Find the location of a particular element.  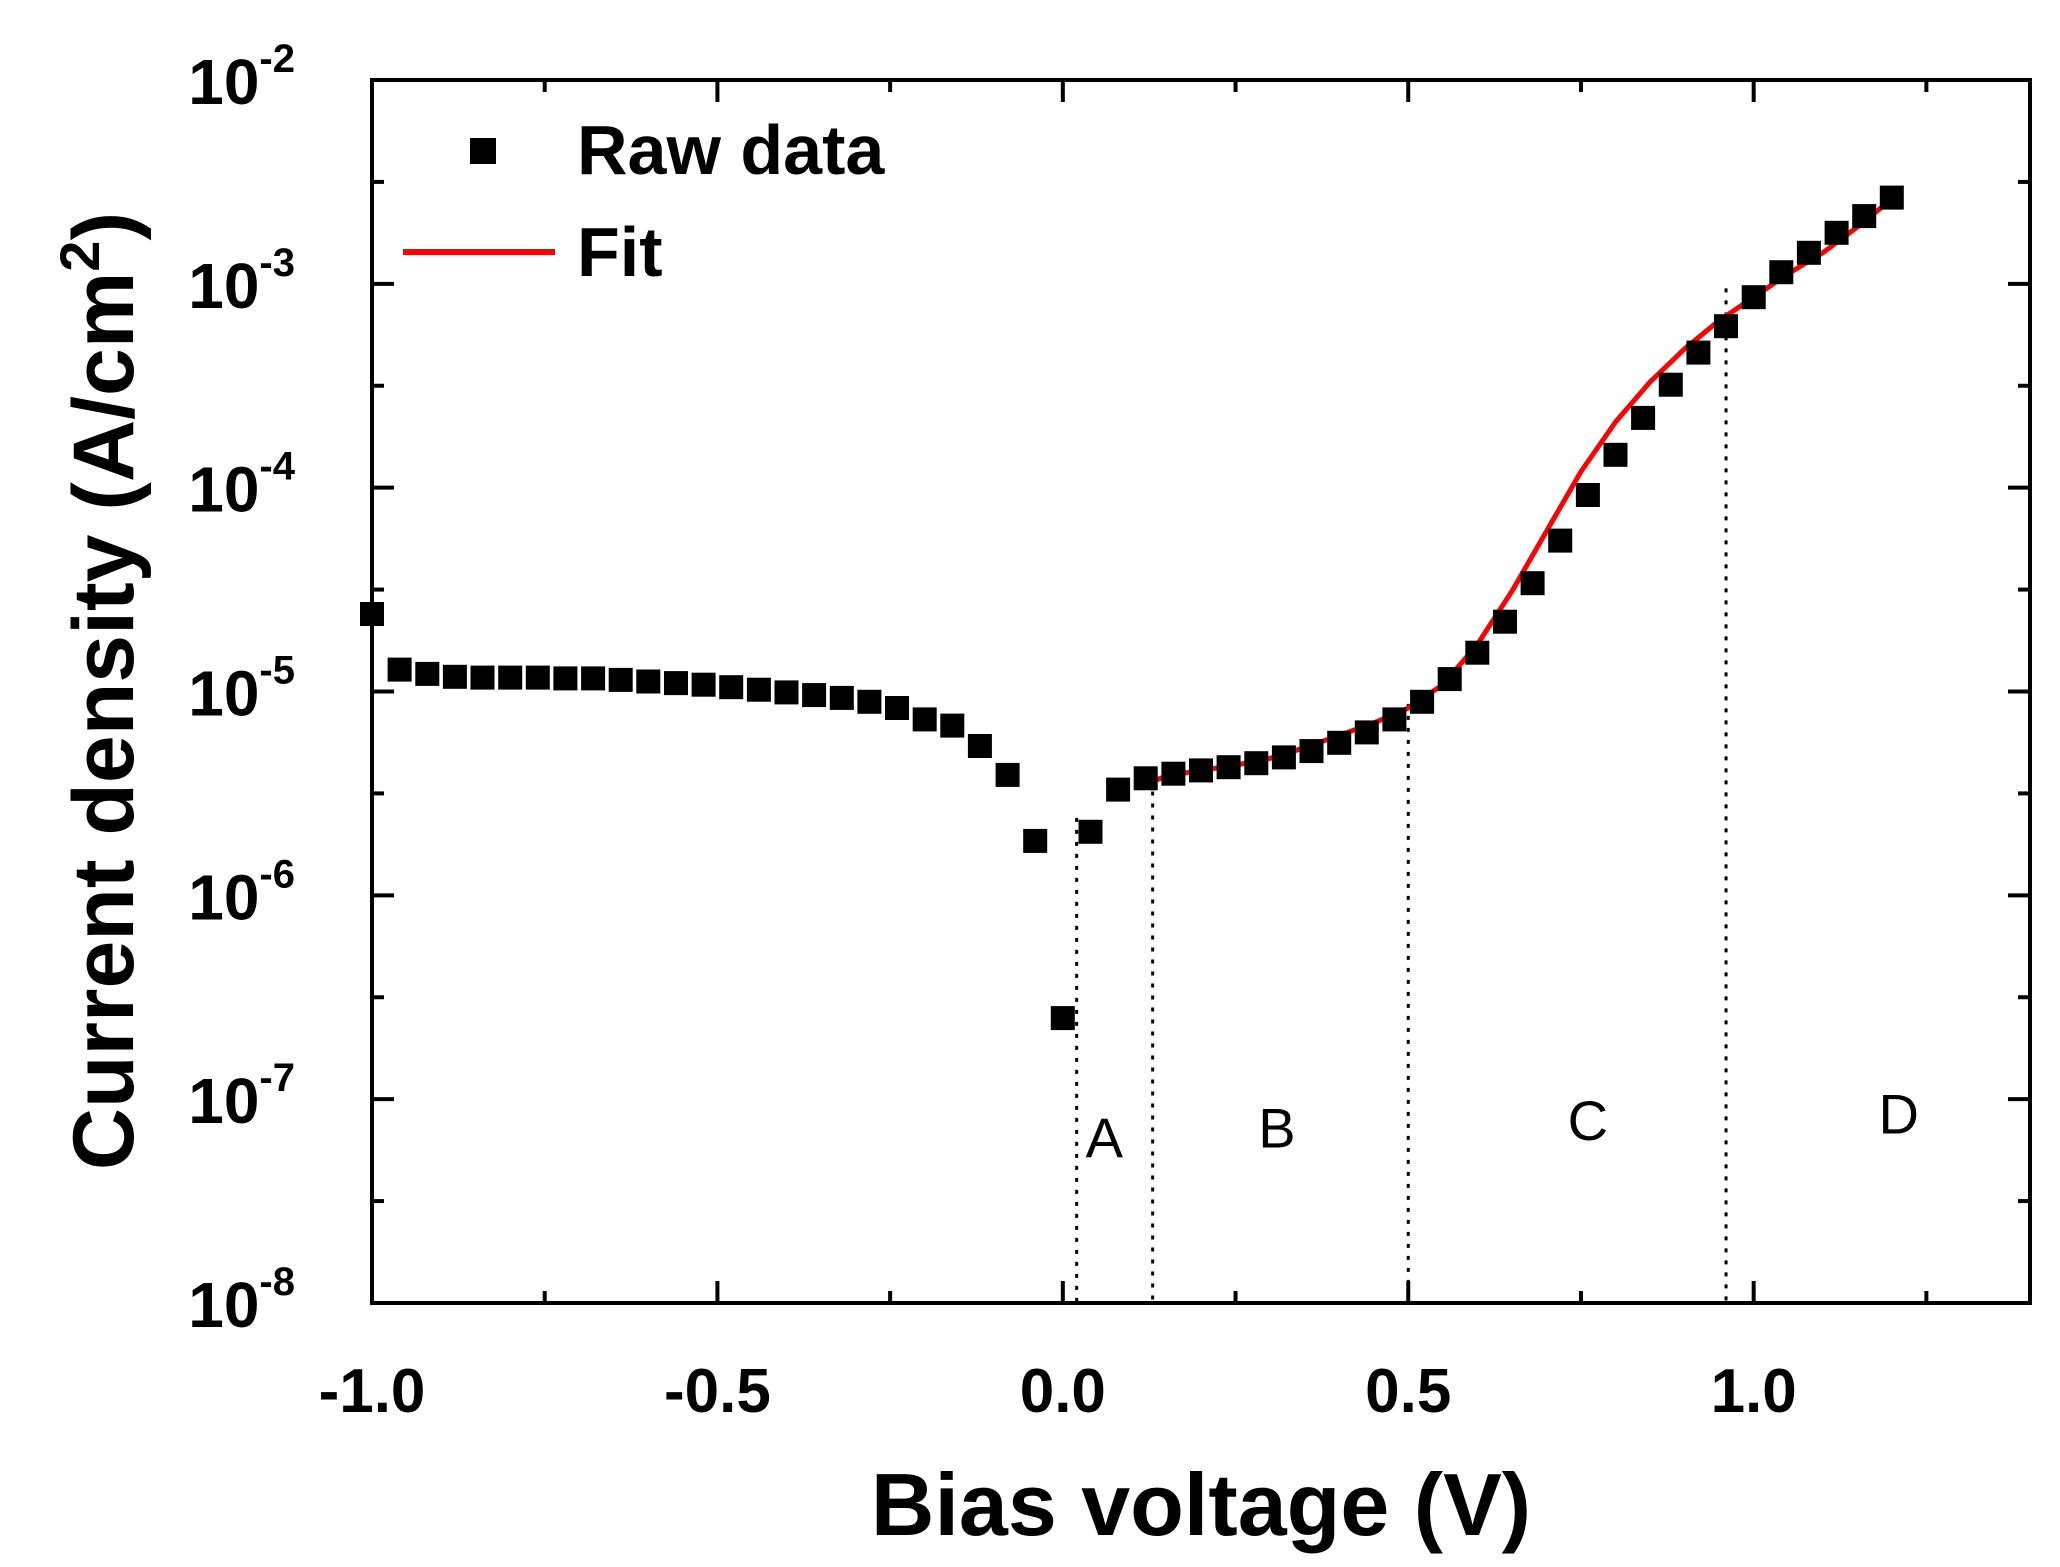

y-tick-label: 10⁻³ is located at coordinates (241, 281).